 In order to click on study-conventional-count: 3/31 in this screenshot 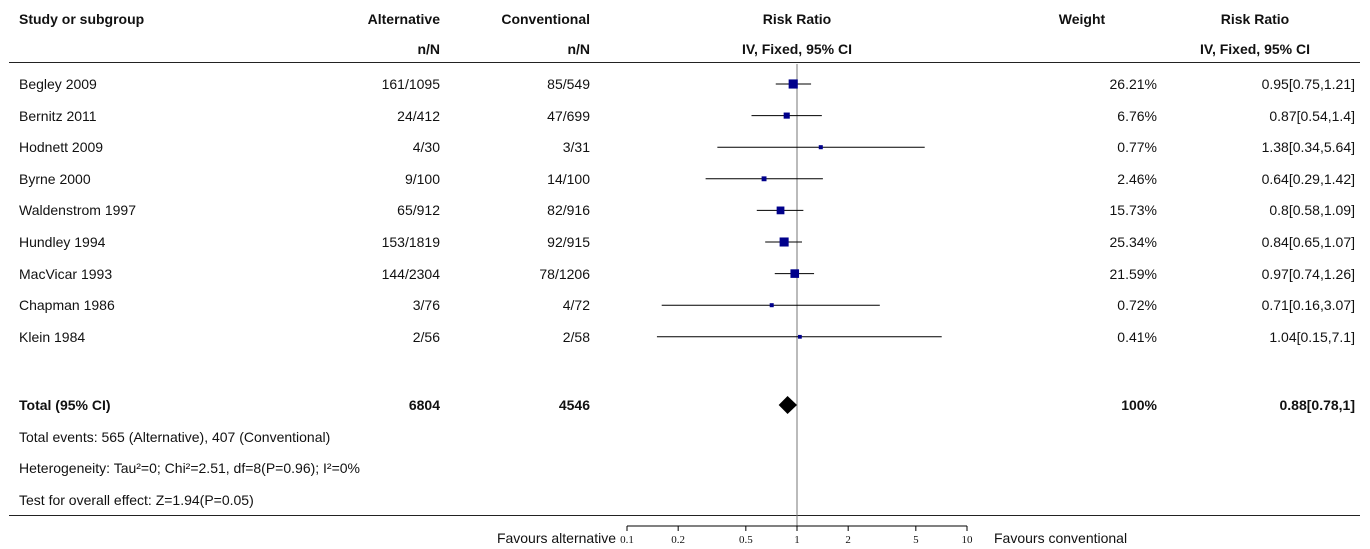, I will do `click(576, 147)`.